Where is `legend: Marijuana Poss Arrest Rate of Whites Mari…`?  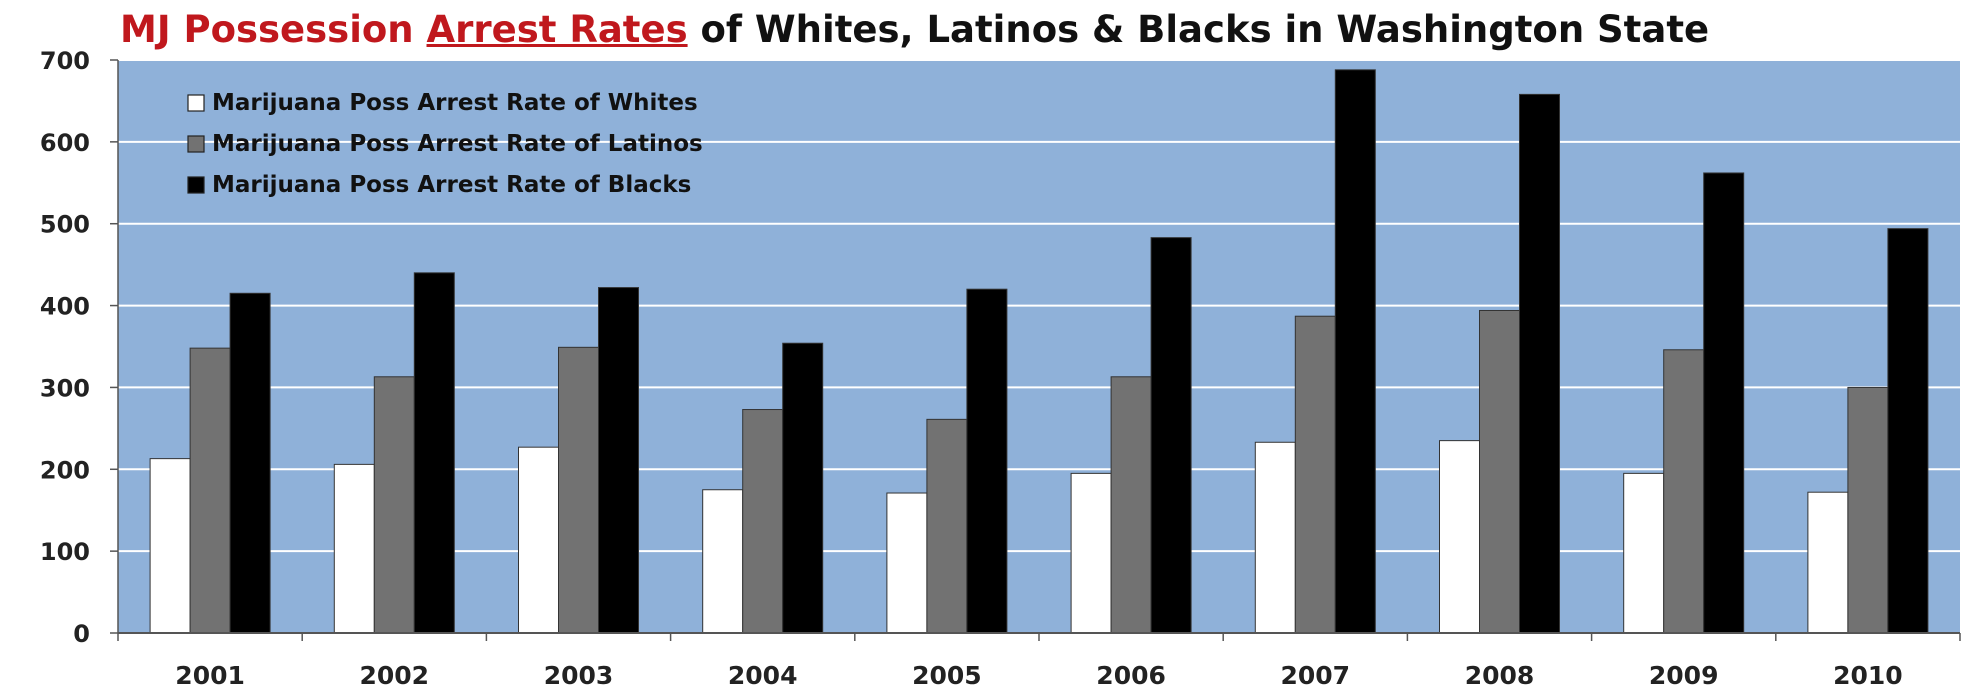
legend: Marijuana Poss Arrest Rate of Whites Mari… is located at coordinates (445, 144).